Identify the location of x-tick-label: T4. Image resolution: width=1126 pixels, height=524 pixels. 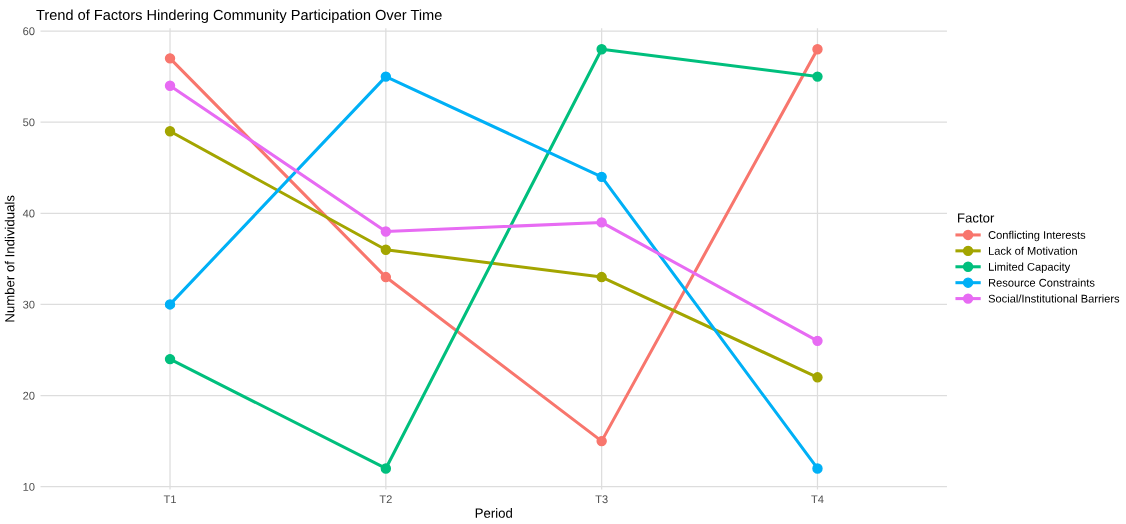
(817, 499).